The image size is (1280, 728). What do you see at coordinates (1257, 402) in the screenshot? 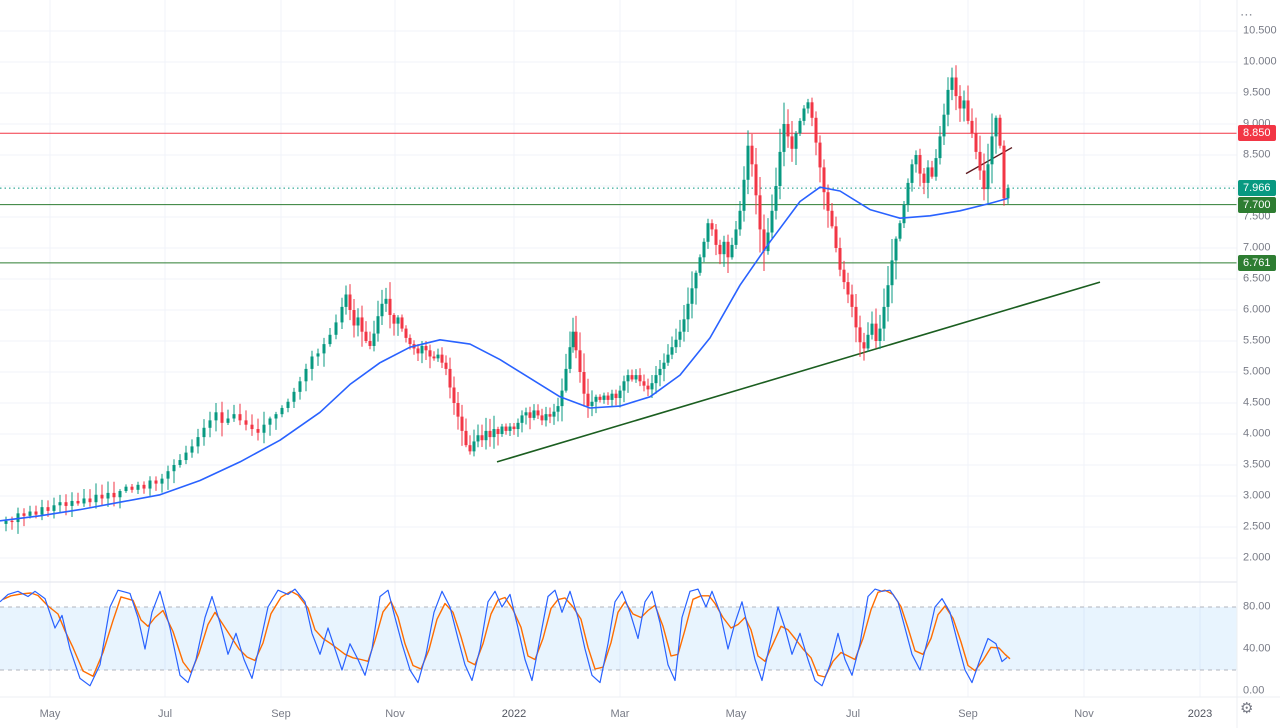
I see `price-tick-label: 4.500` at bounding box center [1257, 402].